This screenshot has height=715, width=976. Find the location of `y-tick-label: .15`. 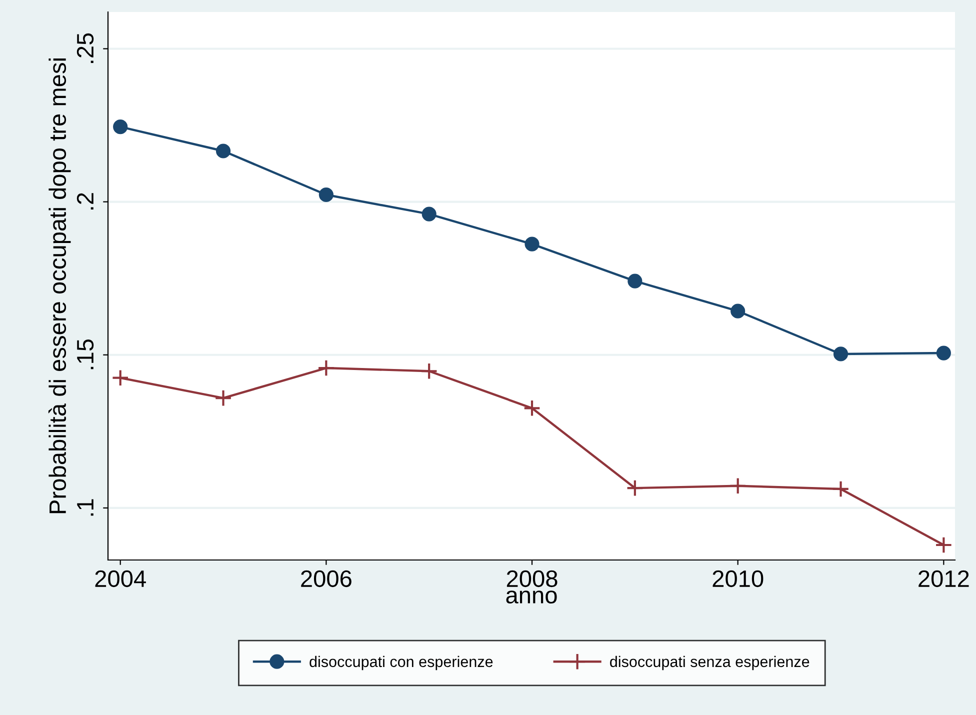

y-tick-label: .15 is located at coordinates (85, 354).